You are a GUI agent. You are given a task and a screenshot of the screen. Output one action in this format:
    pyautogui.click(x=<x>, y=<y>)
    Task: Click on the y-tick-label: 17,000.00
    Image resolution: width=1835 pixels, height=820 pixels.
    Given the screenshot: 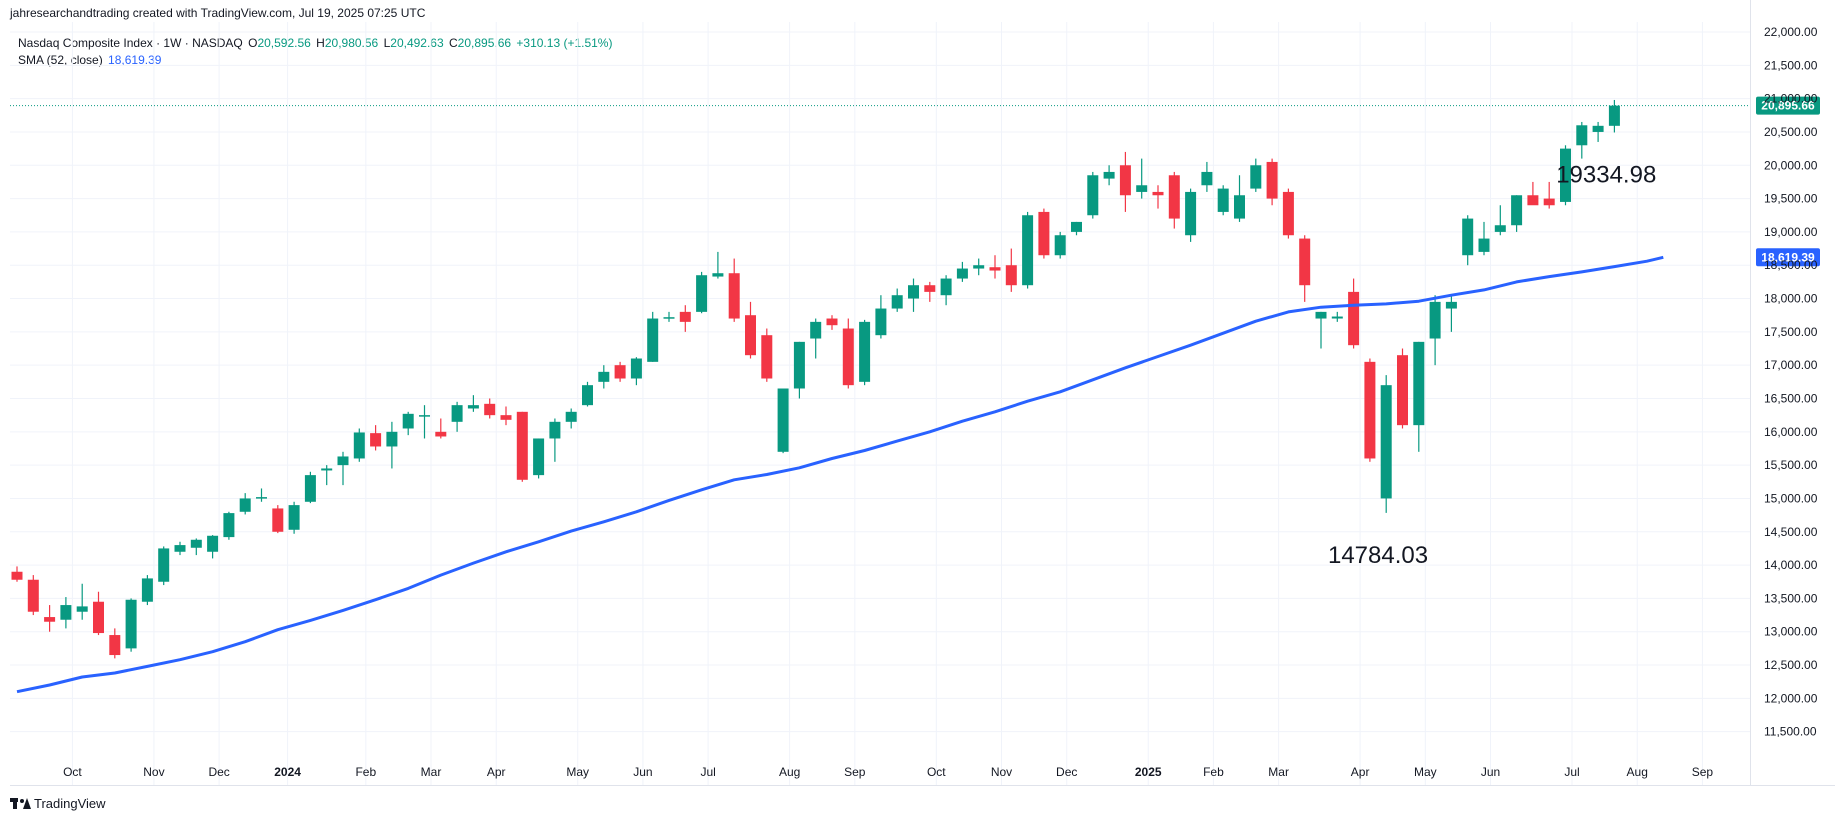 What is the action you would take?
    pyautogui.click(x=1791, y=365)
    